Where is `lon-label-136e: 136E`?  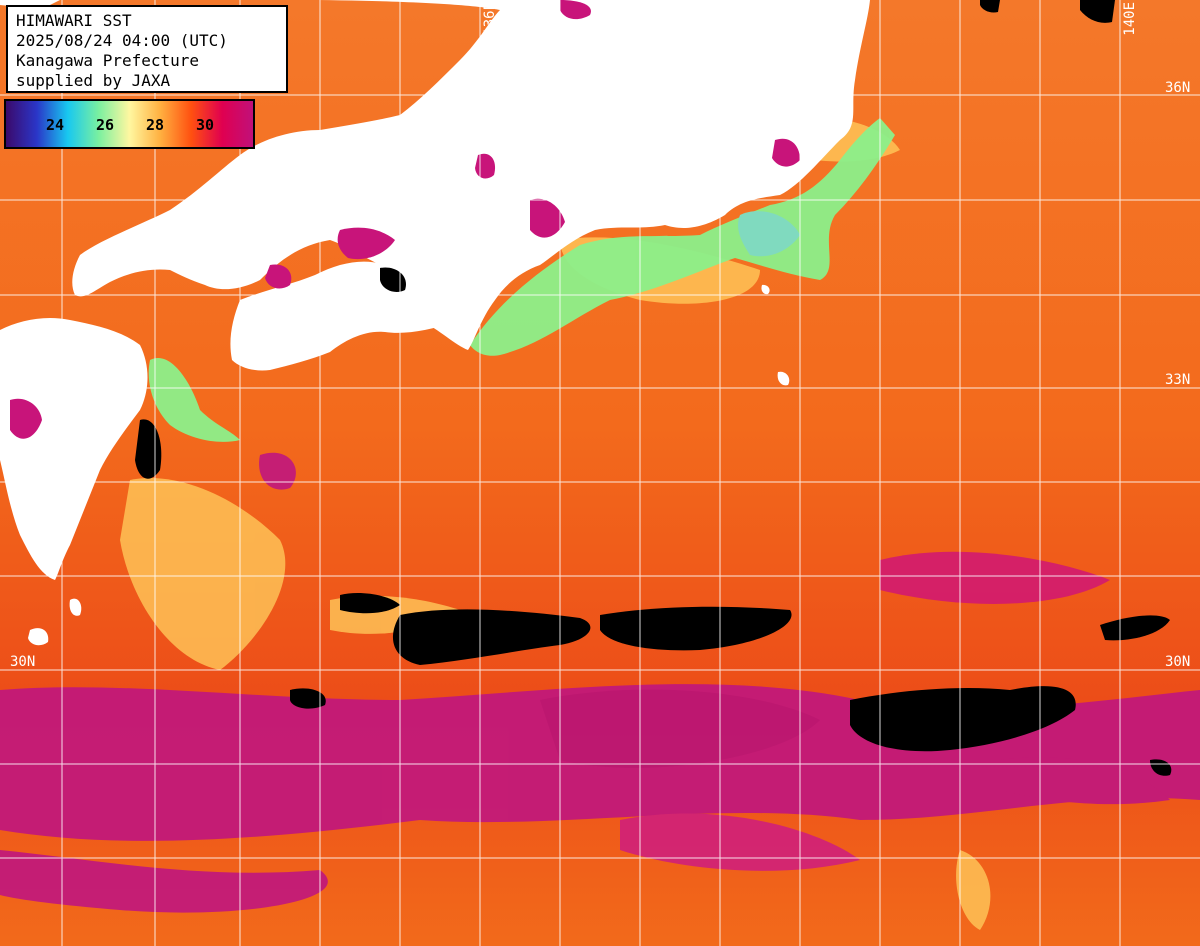
lon-label-136e: 136E is located at coordinates (490, 19).